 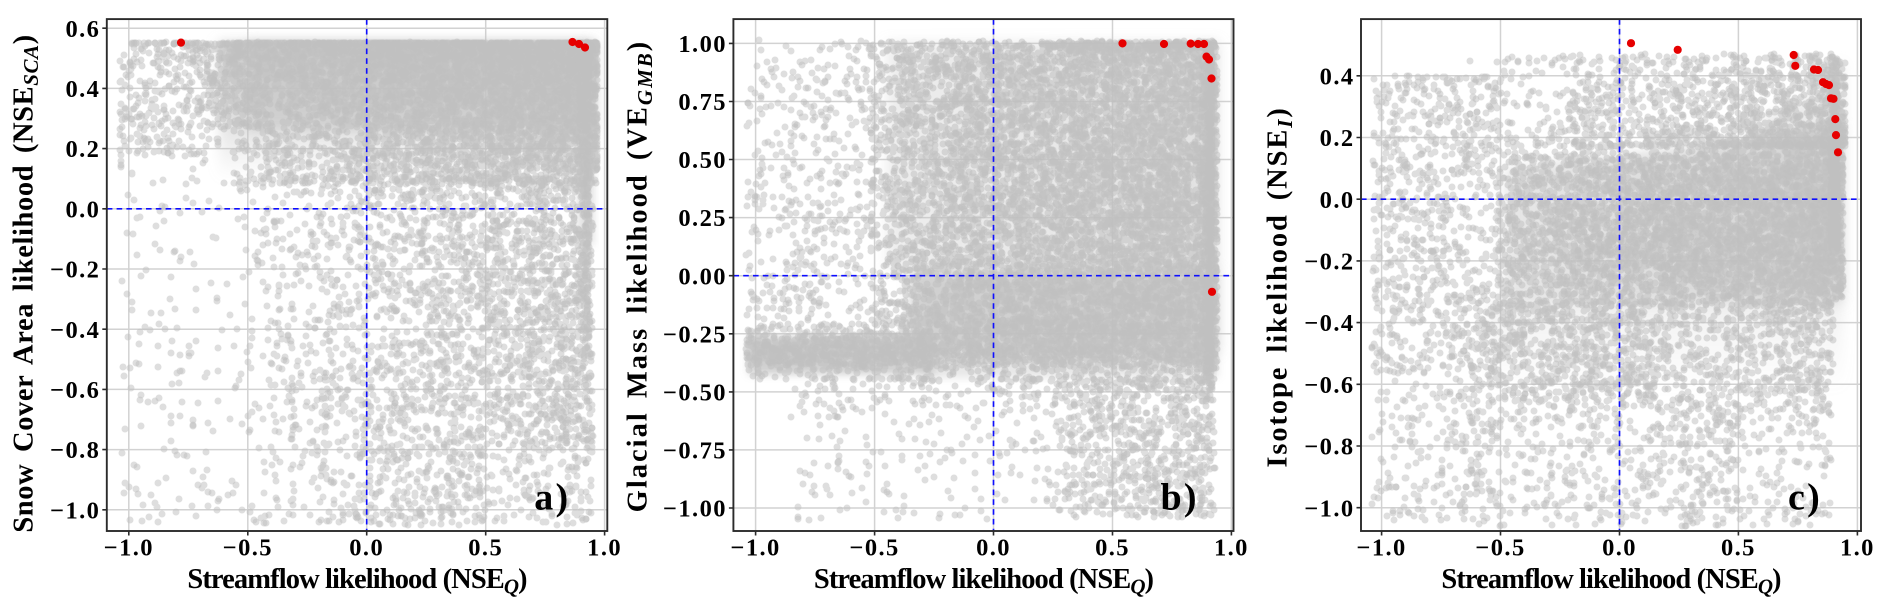 I want to click on svg-text:Glacial Mass likelihood (VEGMB: Glacial Mass likelihood (VEGMB), so click(x=639, y=276).